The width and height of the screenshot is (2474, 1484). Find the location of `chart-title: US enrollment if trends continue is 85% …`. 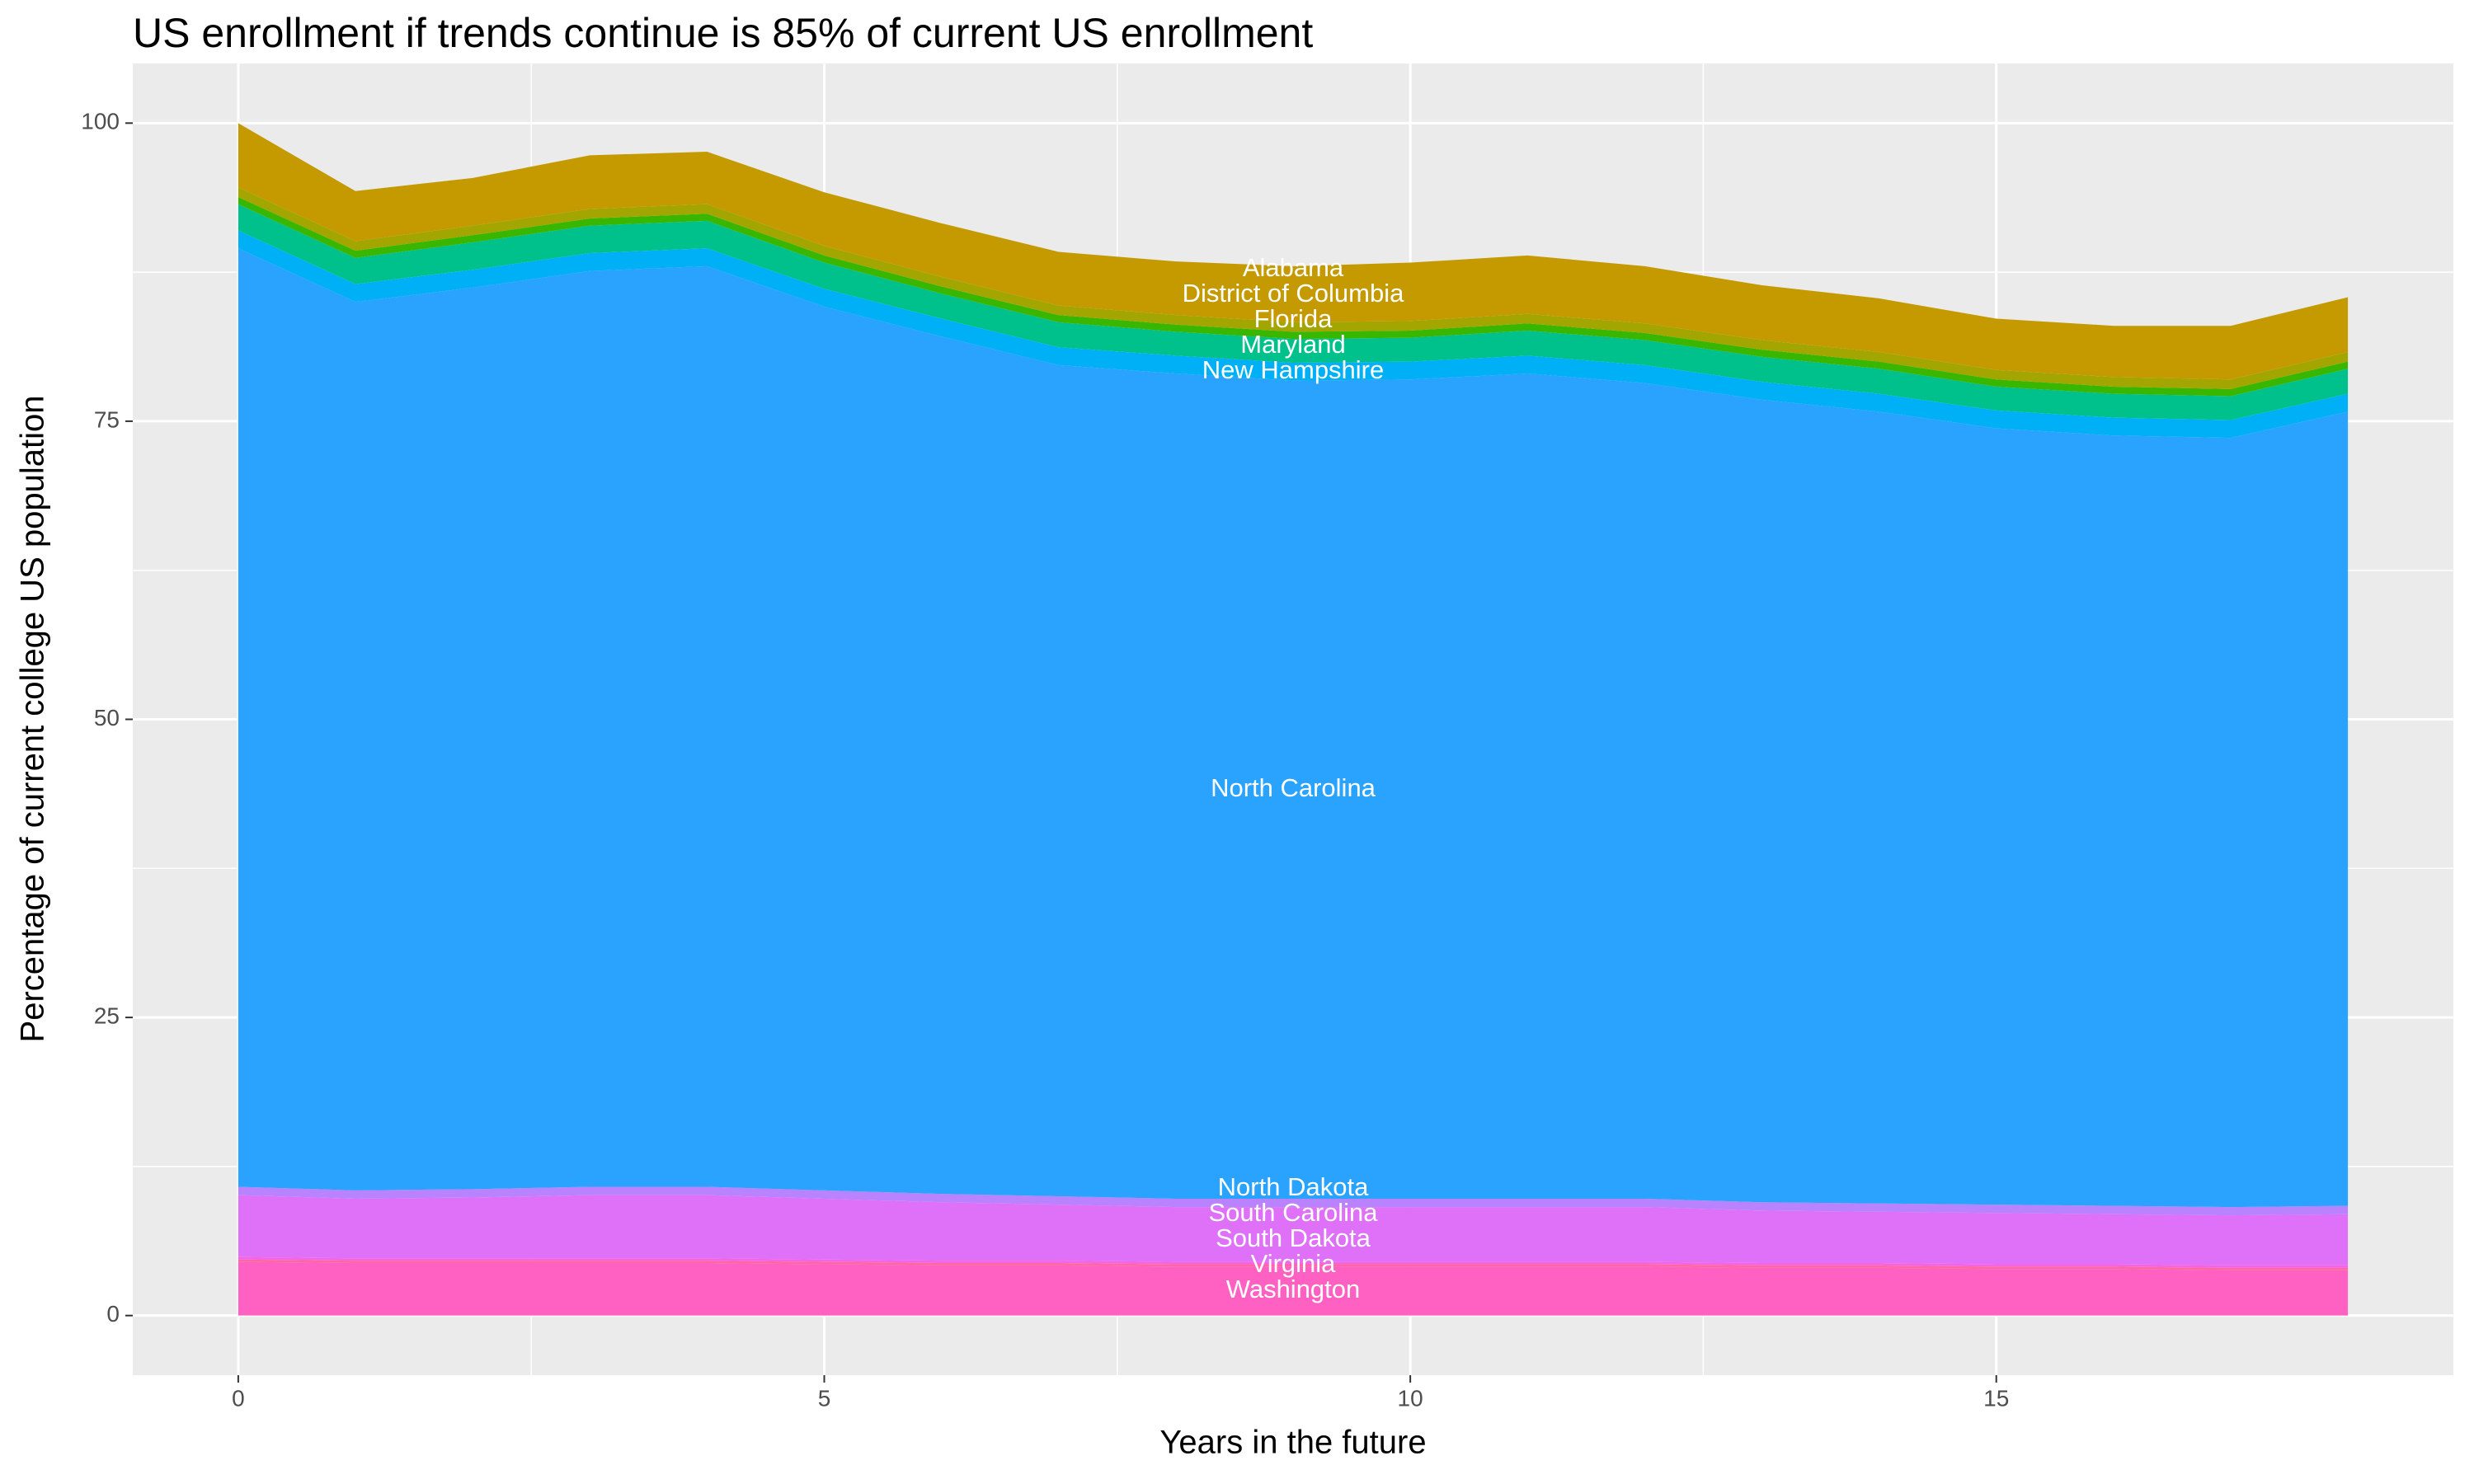

chart-title: US enrollment if trends continue is 85% … is located at coordinates (723, 33).